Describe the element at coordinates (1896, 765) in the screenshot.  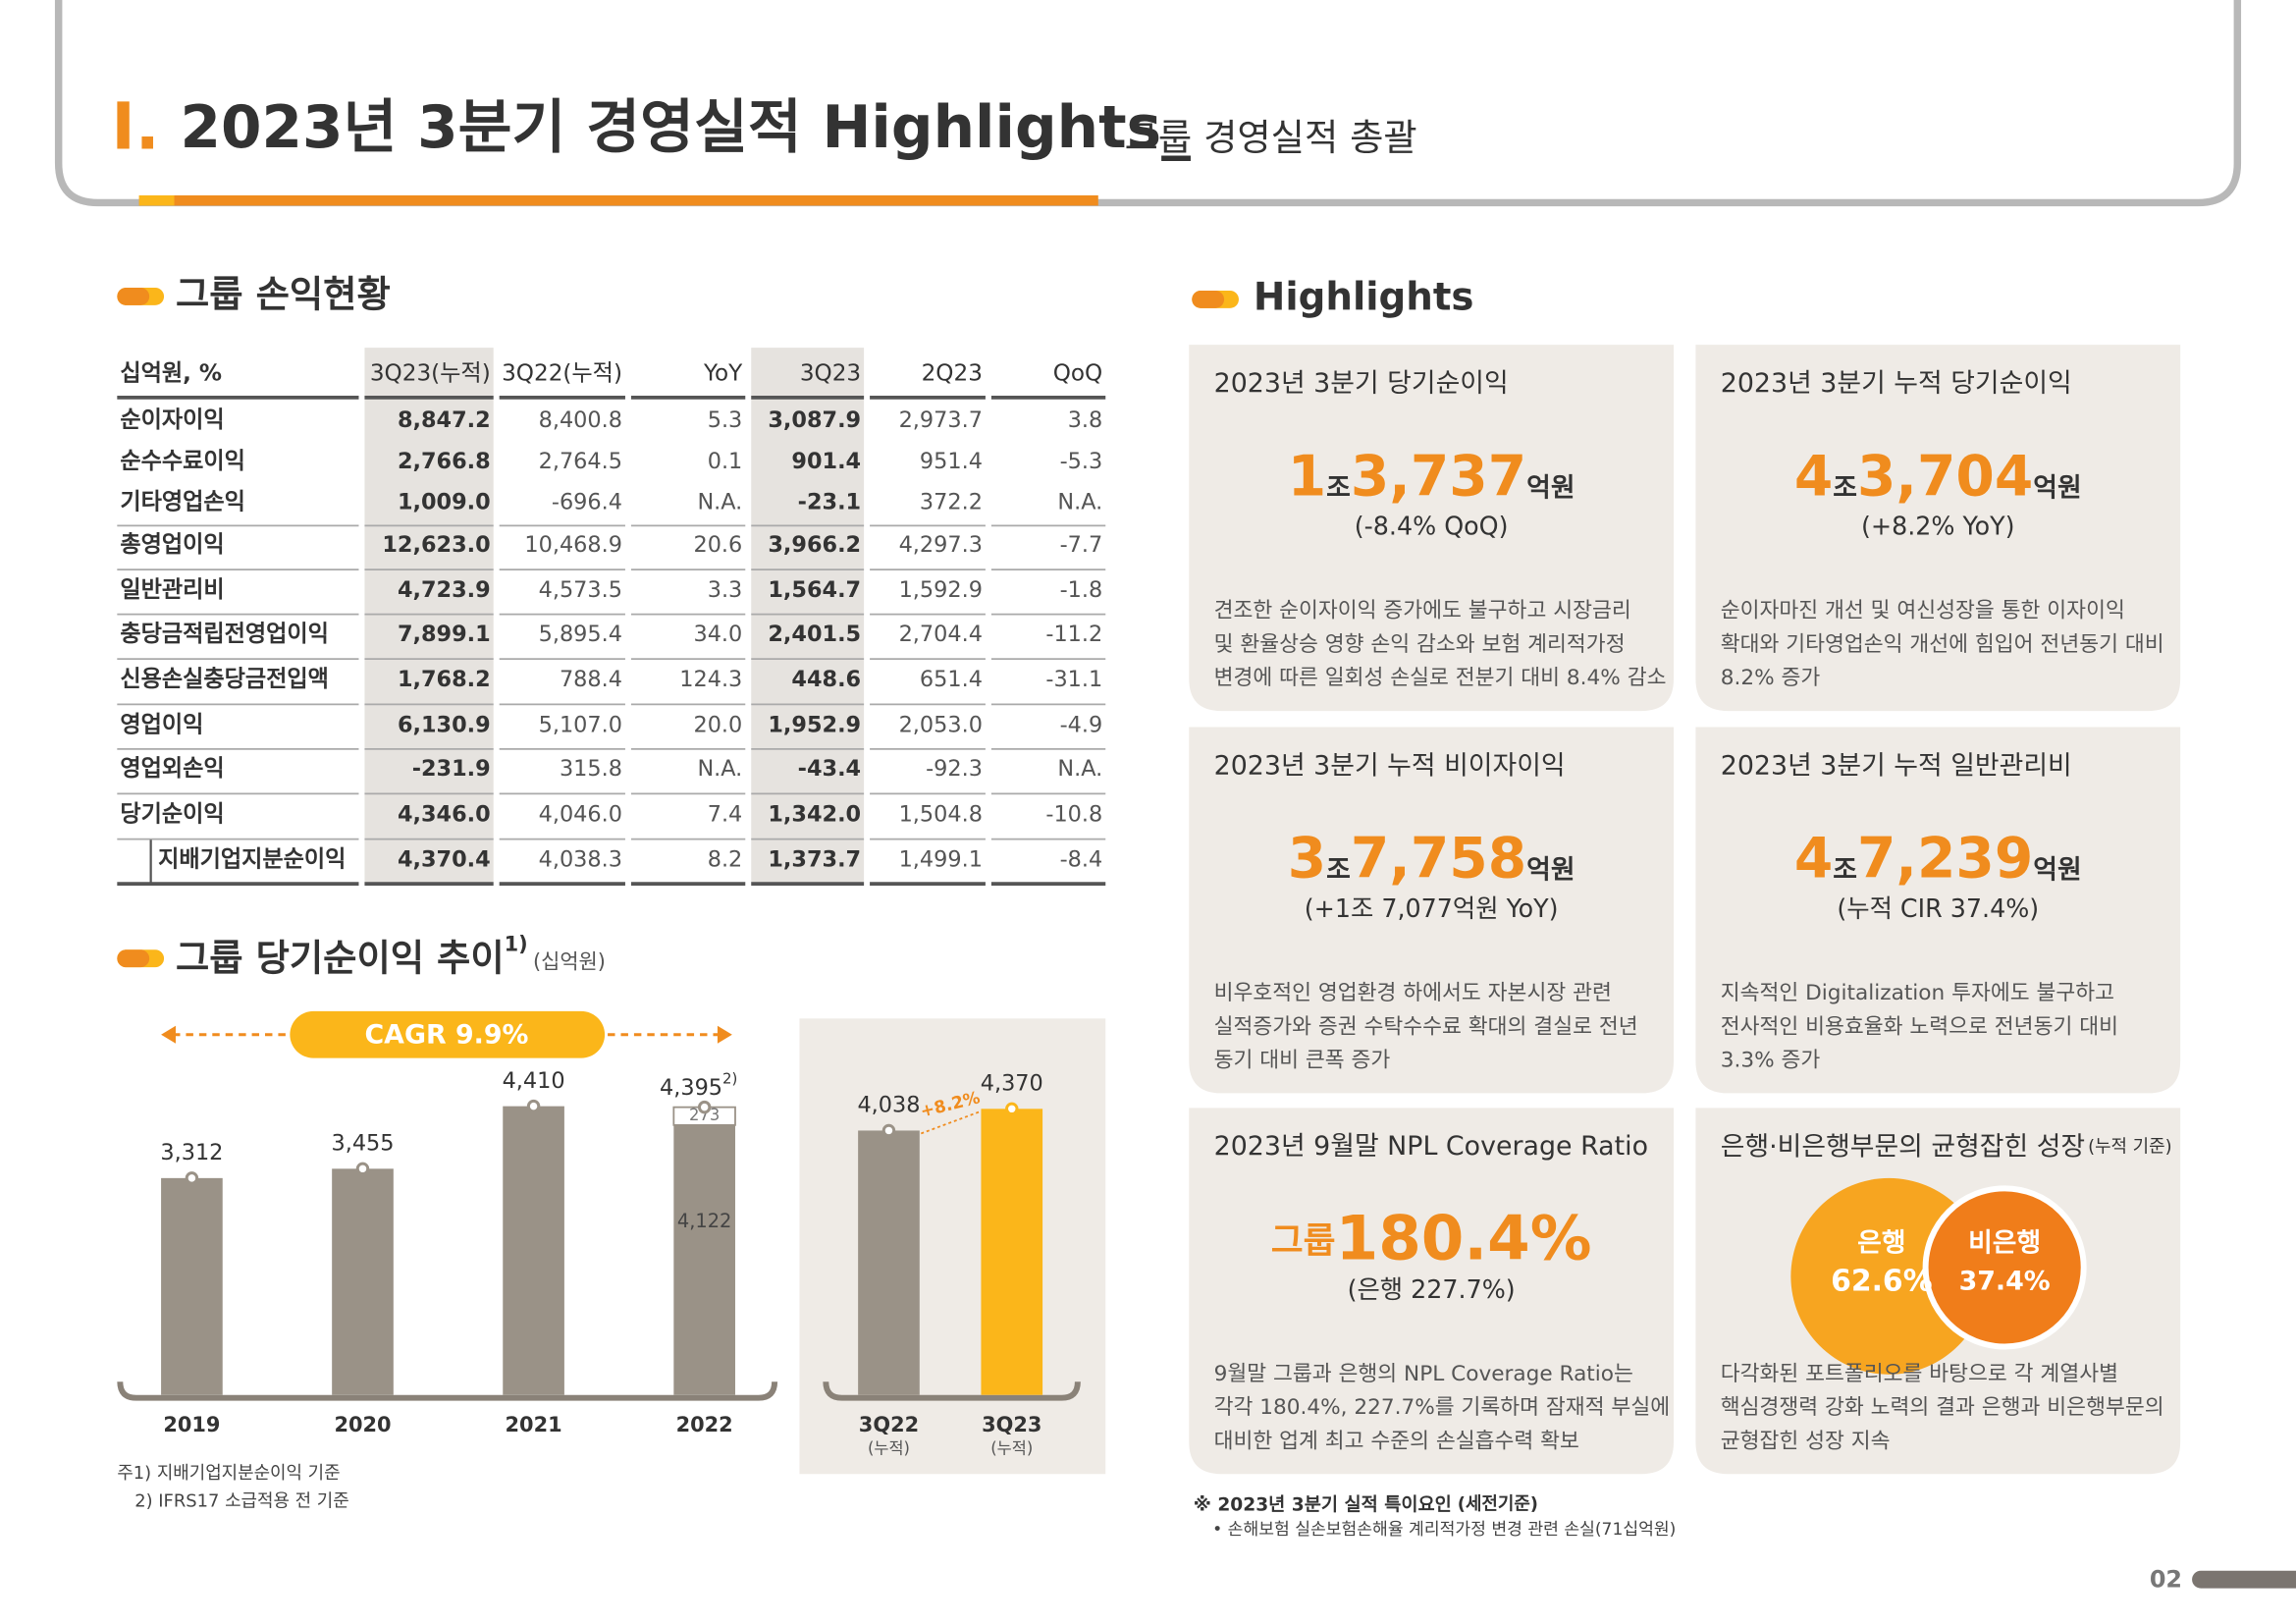
I see `card-title: 2023년 3분기 누적 일반관리비` at that location.